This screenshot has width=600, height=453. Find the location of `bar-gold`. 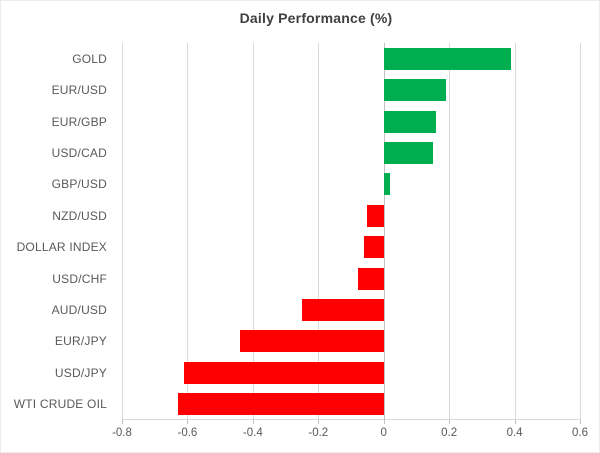

bar-gold is located at coordinates (447, 58).